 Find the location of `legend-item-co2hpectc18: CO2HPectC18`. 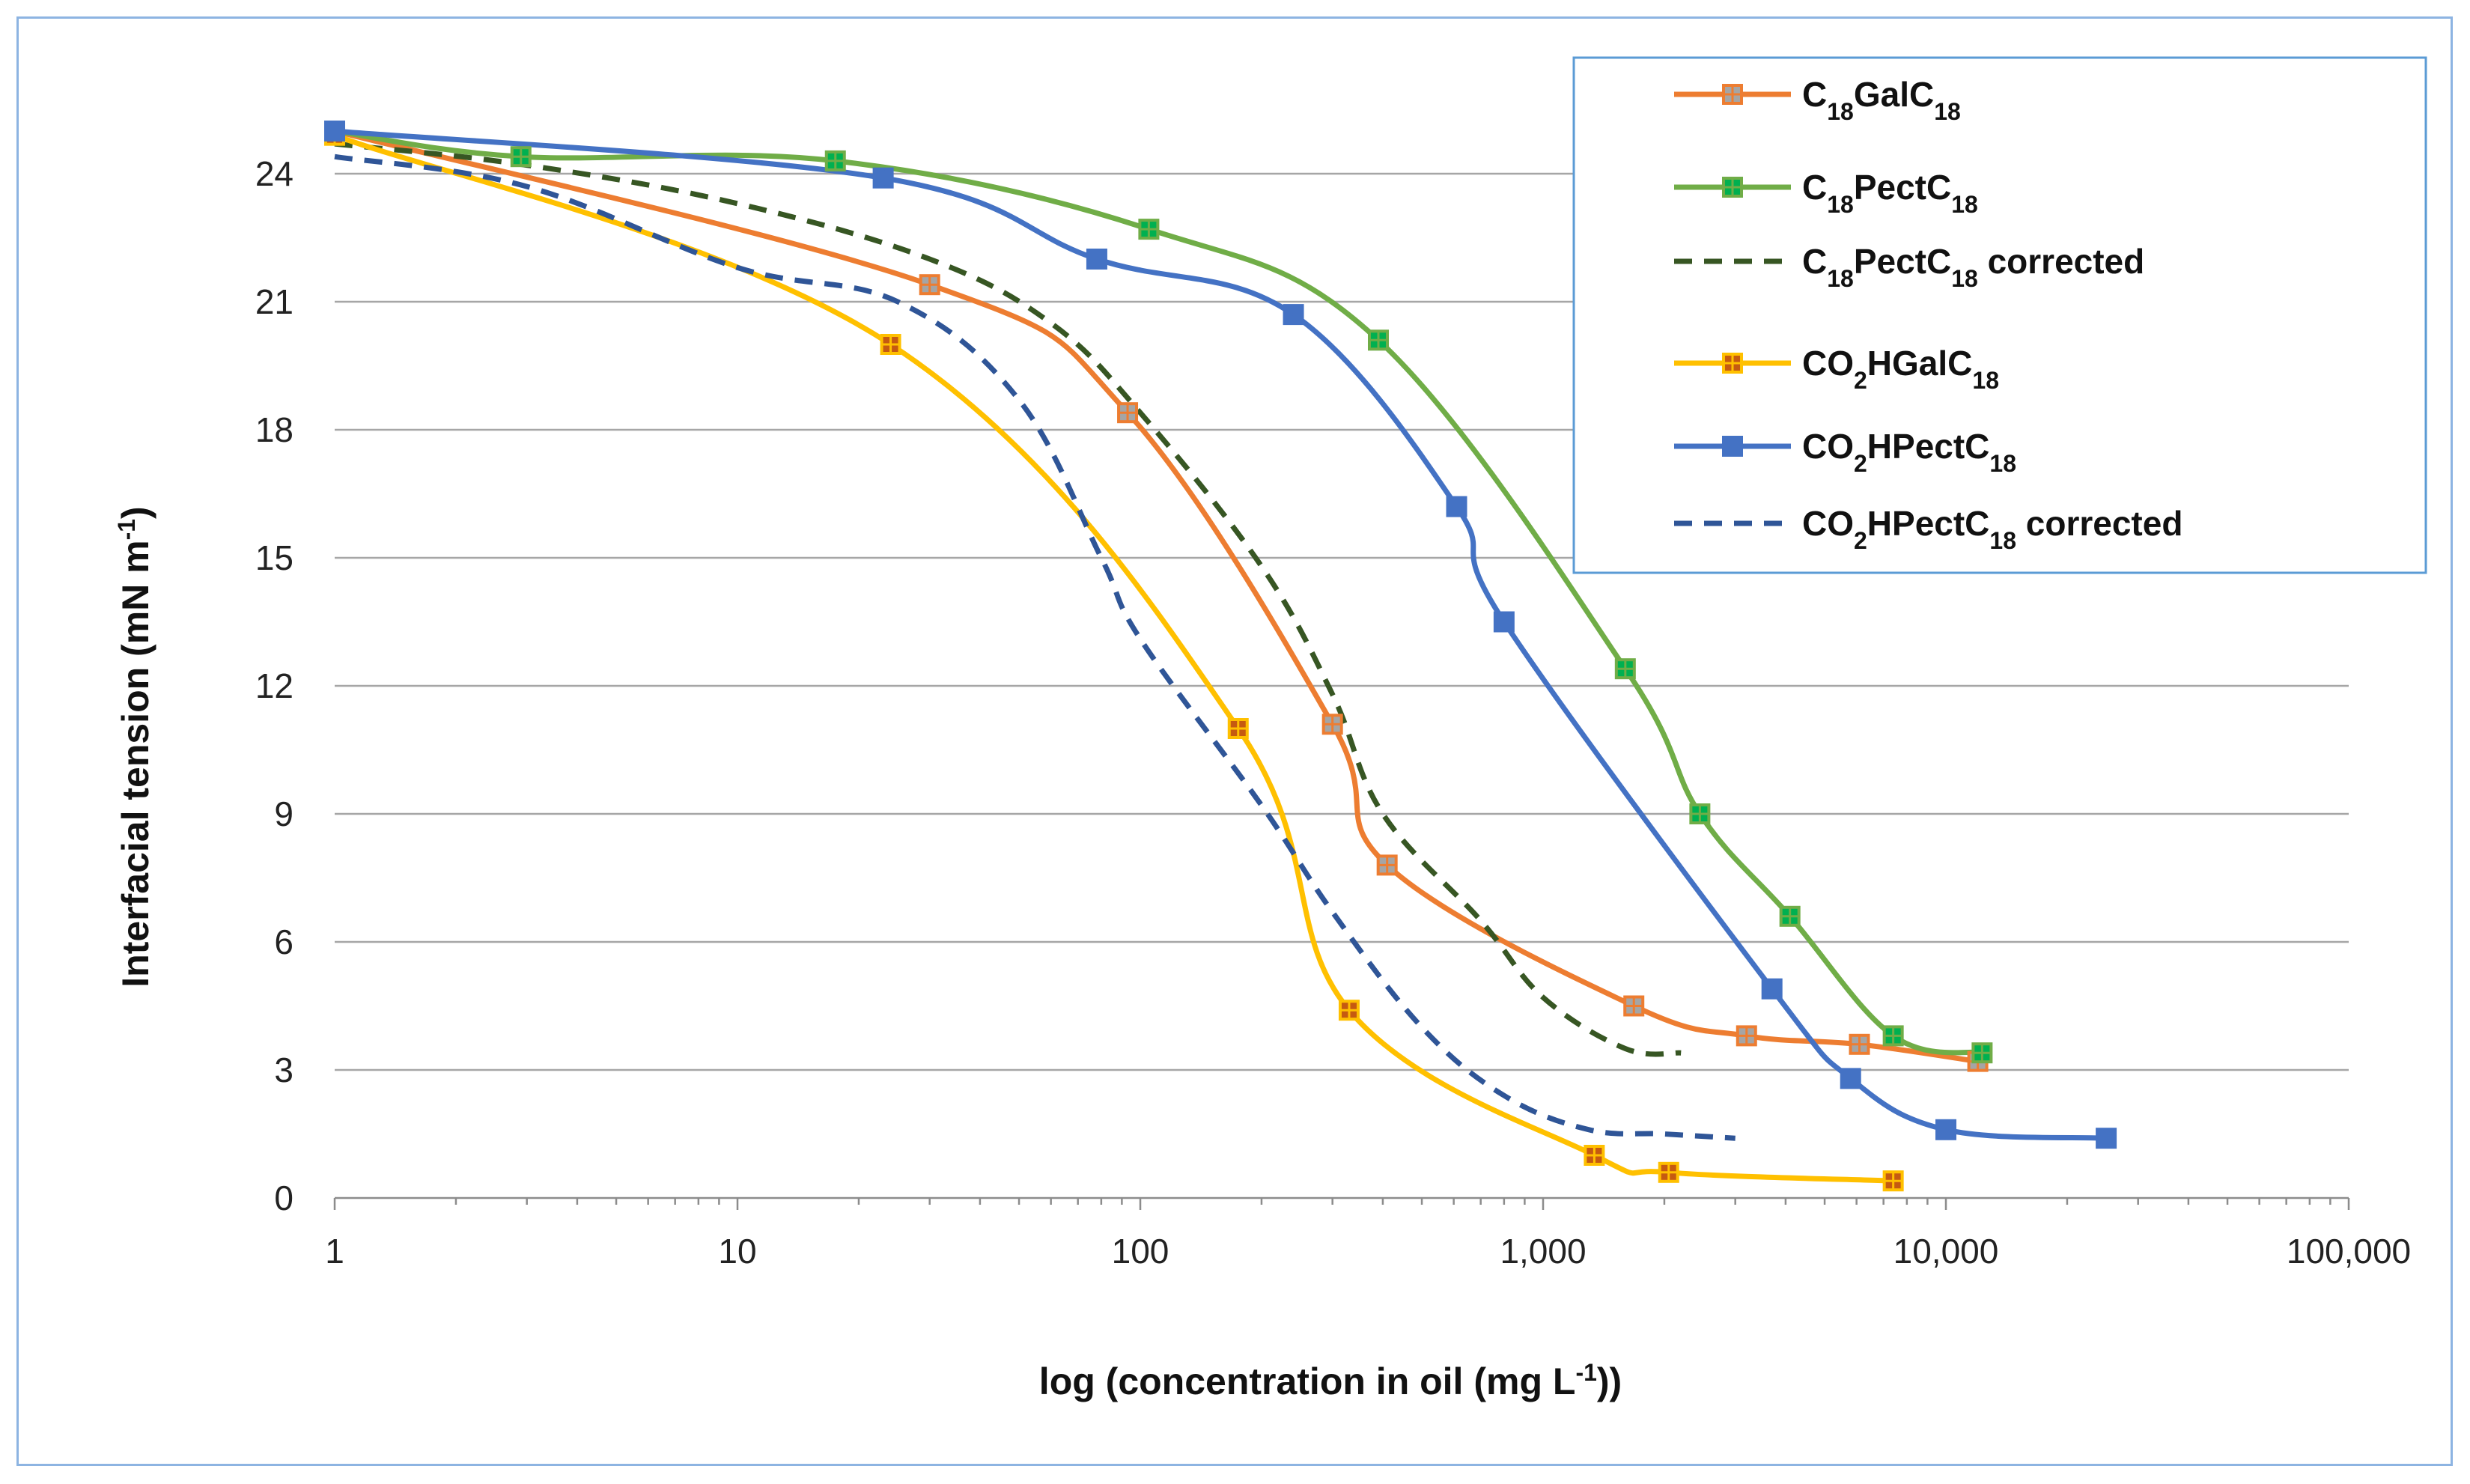

legend-item-co2hpectc18: CO2HPectC18 is located at coordinates (1845, 452).